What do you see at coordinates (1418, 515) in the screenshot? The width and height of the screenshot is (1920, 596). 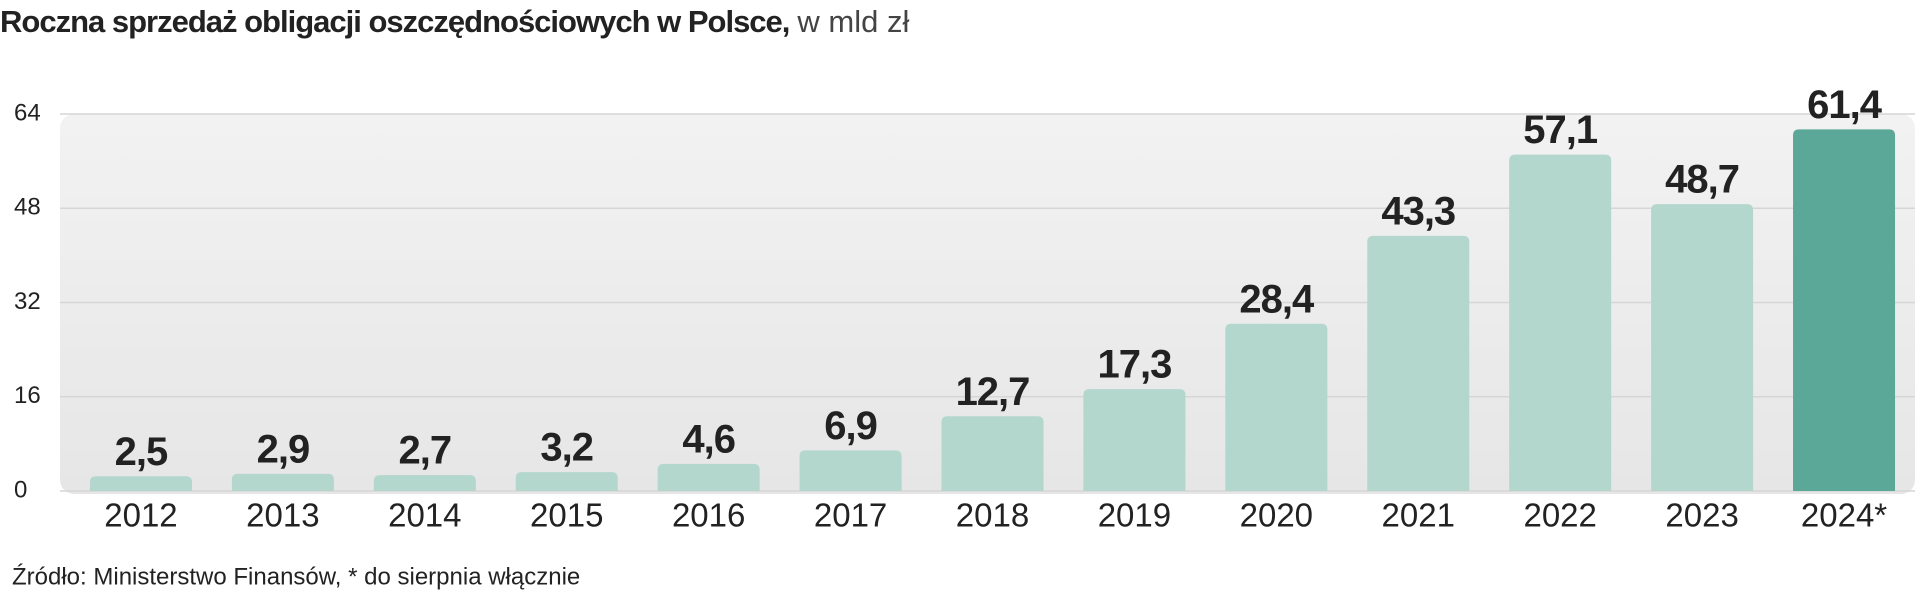 I see `x-tick-label: 2021` at bounding box center [1418, 515].